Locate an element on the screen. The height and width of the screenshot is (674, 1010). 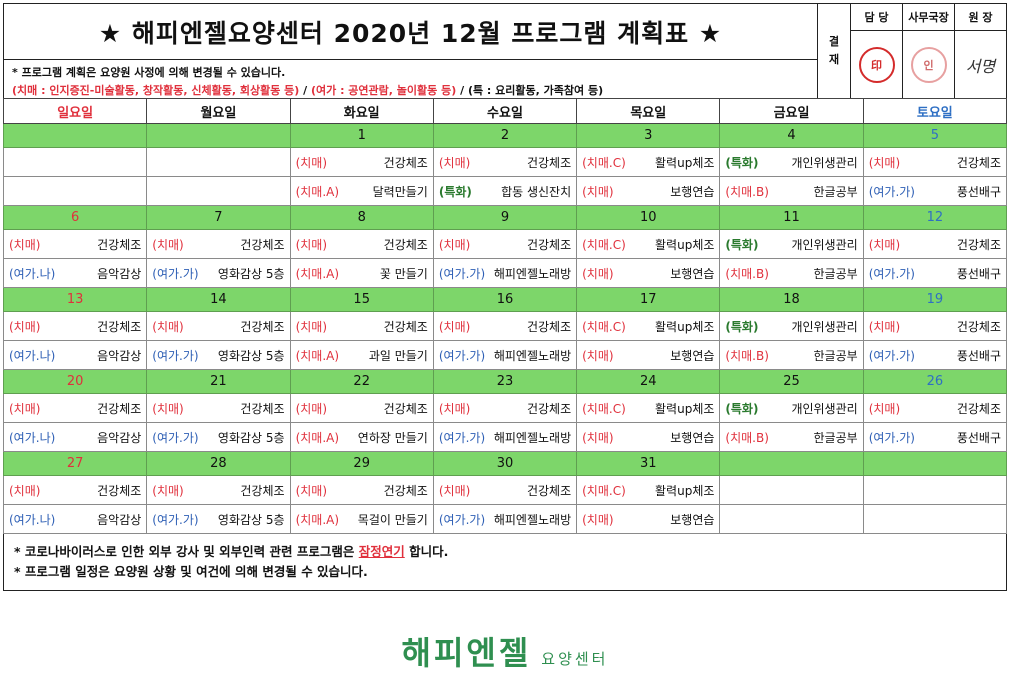
approval-manager-box: 인 is located at coordinates (928, 64).